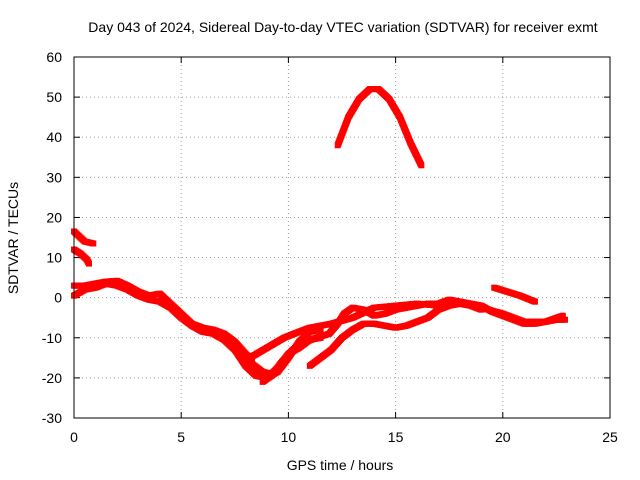 The height and width of the screenshot is (480, 640). What do you see at coordinates (340, 465) in the screenshot?
I see `x-axis-label: GPS time / hours` at bounding box center [340, 465].